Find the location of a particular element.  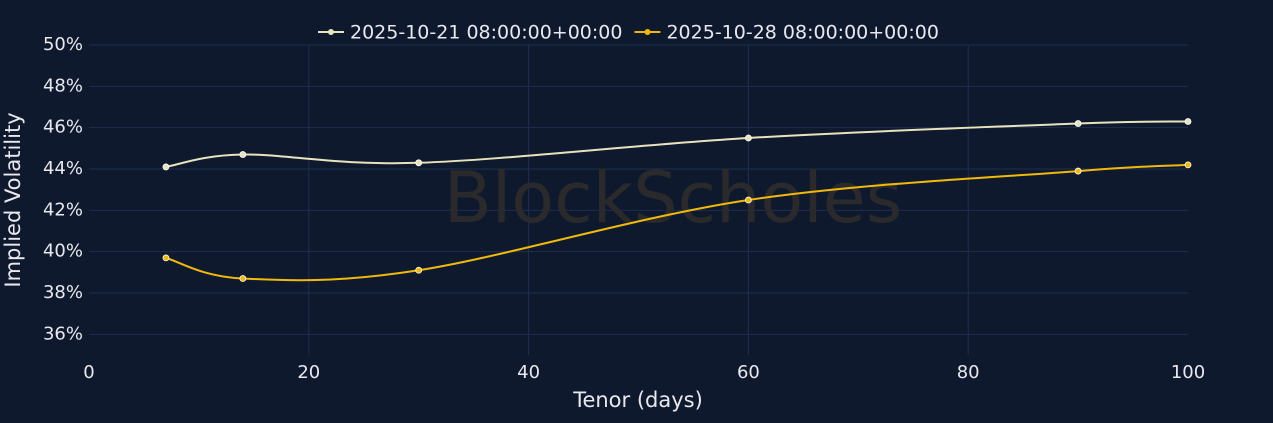

x-tick-label: 40 is located at coordinates (528, 372).